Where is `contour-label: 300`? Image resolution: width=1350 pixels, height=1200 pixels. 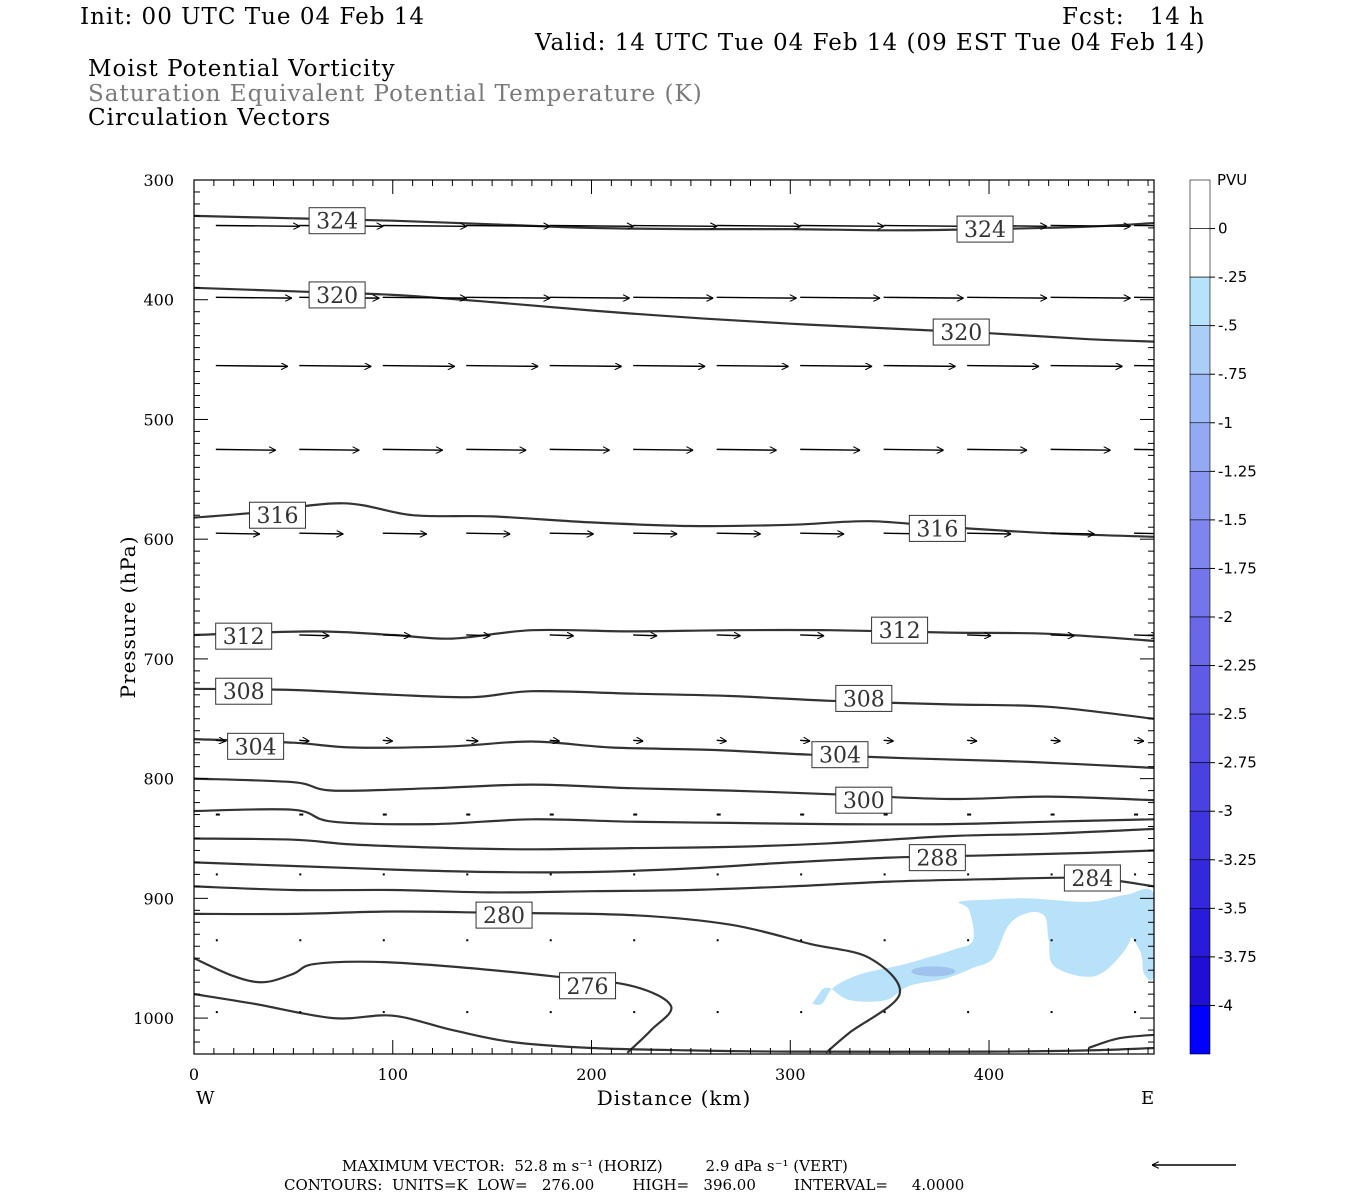
contour-label: 300 is located at coordinates (864, 800).